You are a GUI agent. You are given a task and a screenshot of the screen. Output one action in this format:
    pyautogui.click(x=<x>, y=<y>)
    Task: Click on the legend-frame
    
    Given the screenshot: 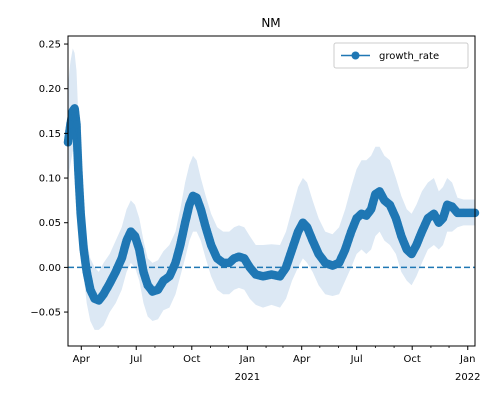 What is the action you would take?
    pyautogui.click(x=401, y=55)
    